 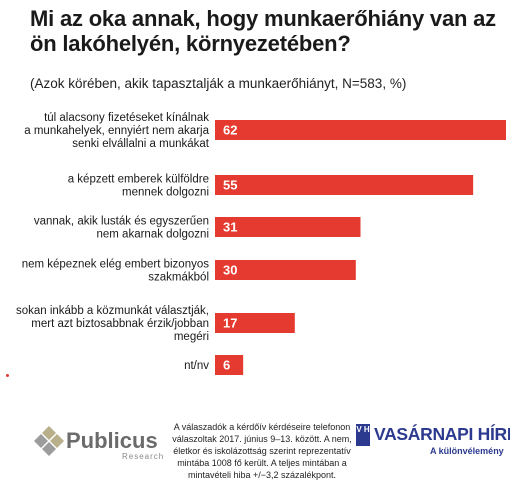 What do you see at coordinates (7, 375) in the screenshot?
I see `decorative-dot` at bounding box center [7, 375].